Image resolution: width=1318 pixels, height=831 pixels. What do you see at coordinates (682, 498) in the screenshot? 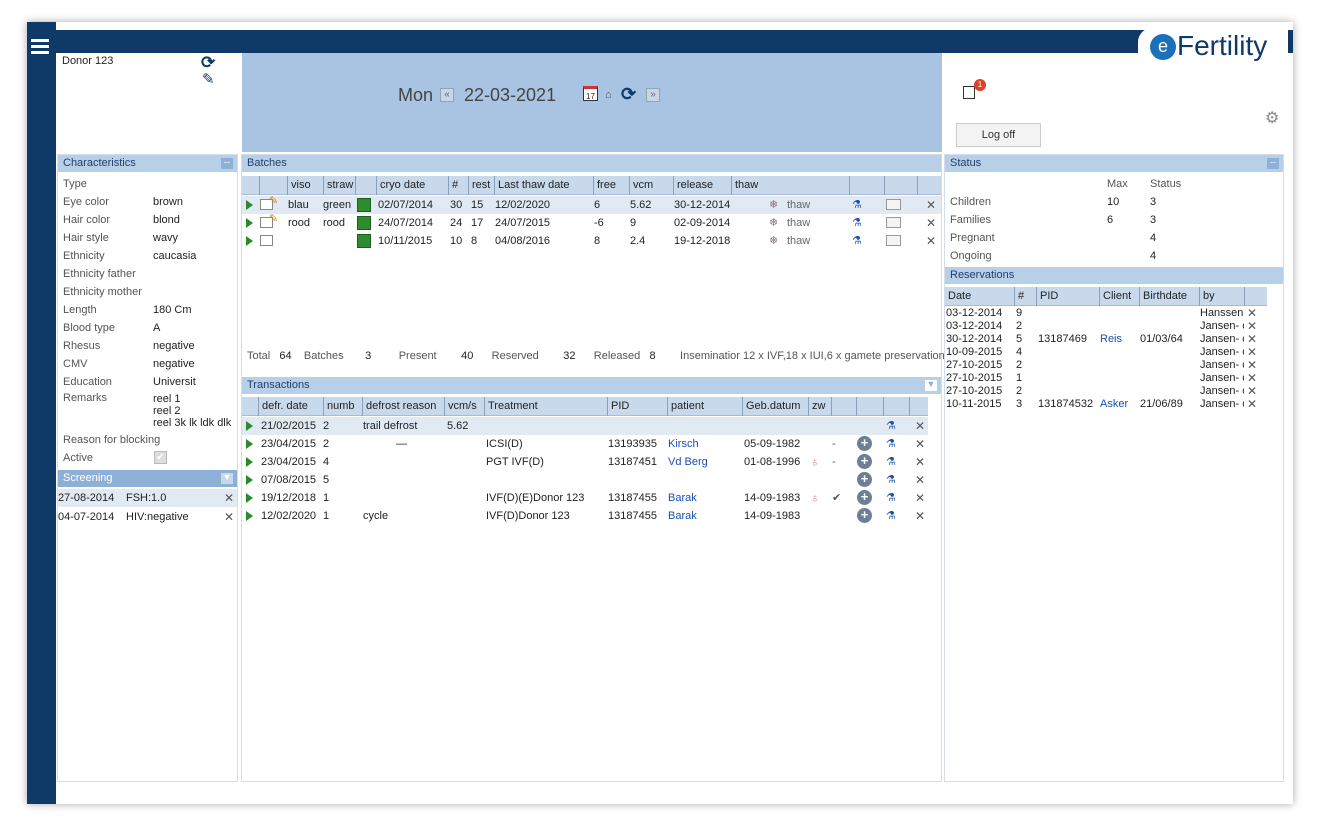
I see `patient-link: Barak` at bounding box center [682, 498].